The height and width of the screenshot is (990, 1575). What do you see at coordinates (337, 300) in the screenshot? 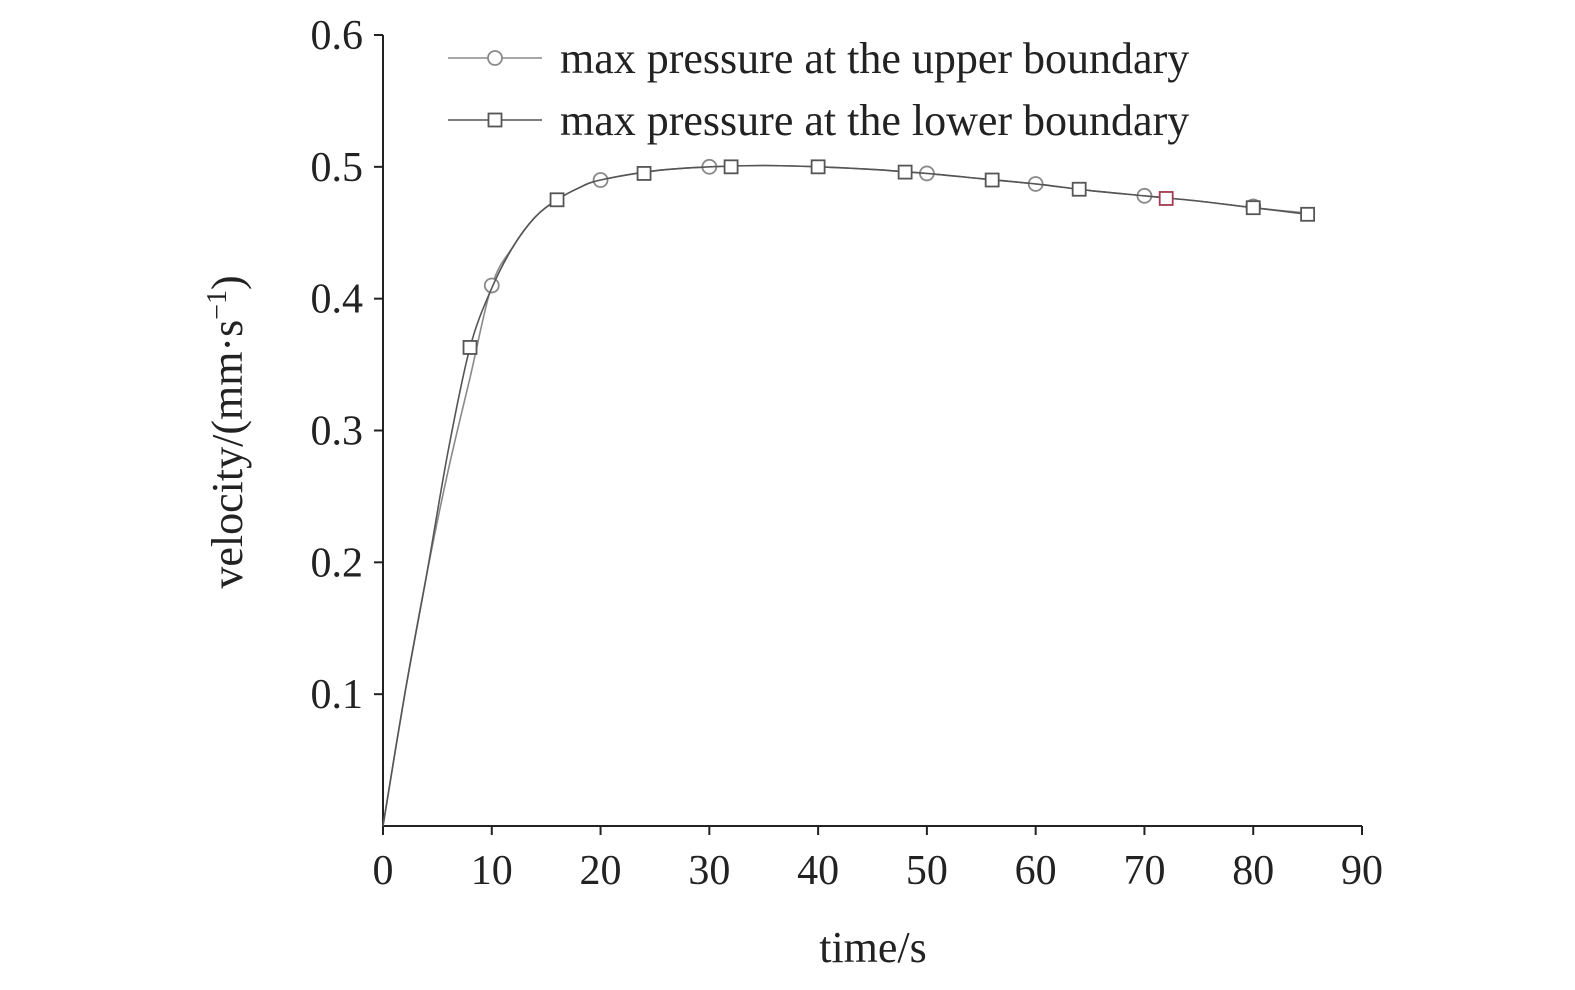
I see `y-tick-label: 0.4` at bounding box center [337, 300].